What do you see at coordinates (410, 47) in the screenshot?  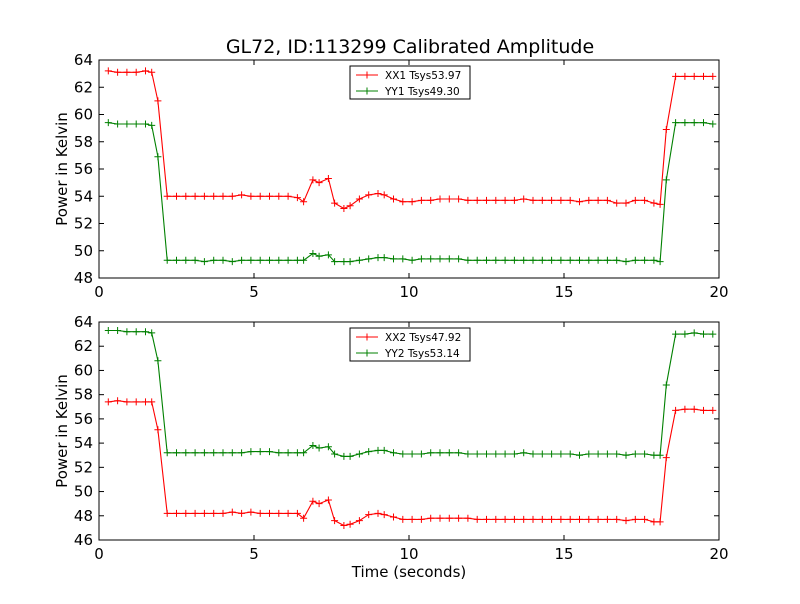 I see `chart-title: GL72, ID:113299 Calibrated Amplitude` at bounding box center [410, 47].